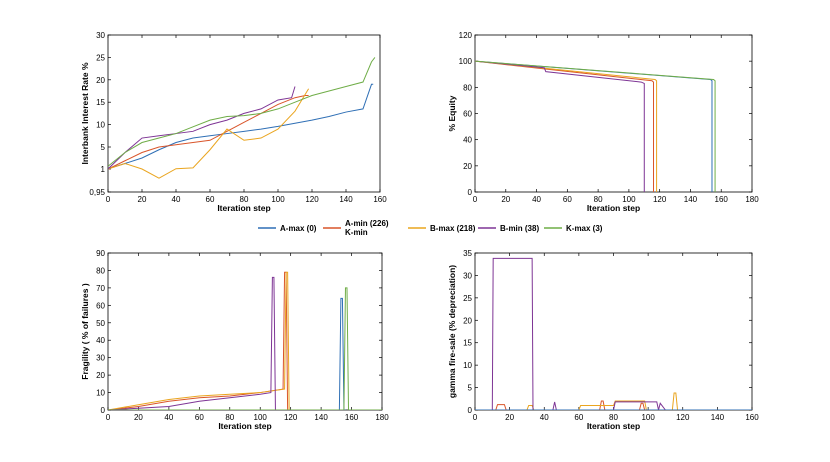  What do you see at coordinates (100, 80) in the screenshot?
I see `interest-ytick-label: 20` at bounding box center [100, 80].